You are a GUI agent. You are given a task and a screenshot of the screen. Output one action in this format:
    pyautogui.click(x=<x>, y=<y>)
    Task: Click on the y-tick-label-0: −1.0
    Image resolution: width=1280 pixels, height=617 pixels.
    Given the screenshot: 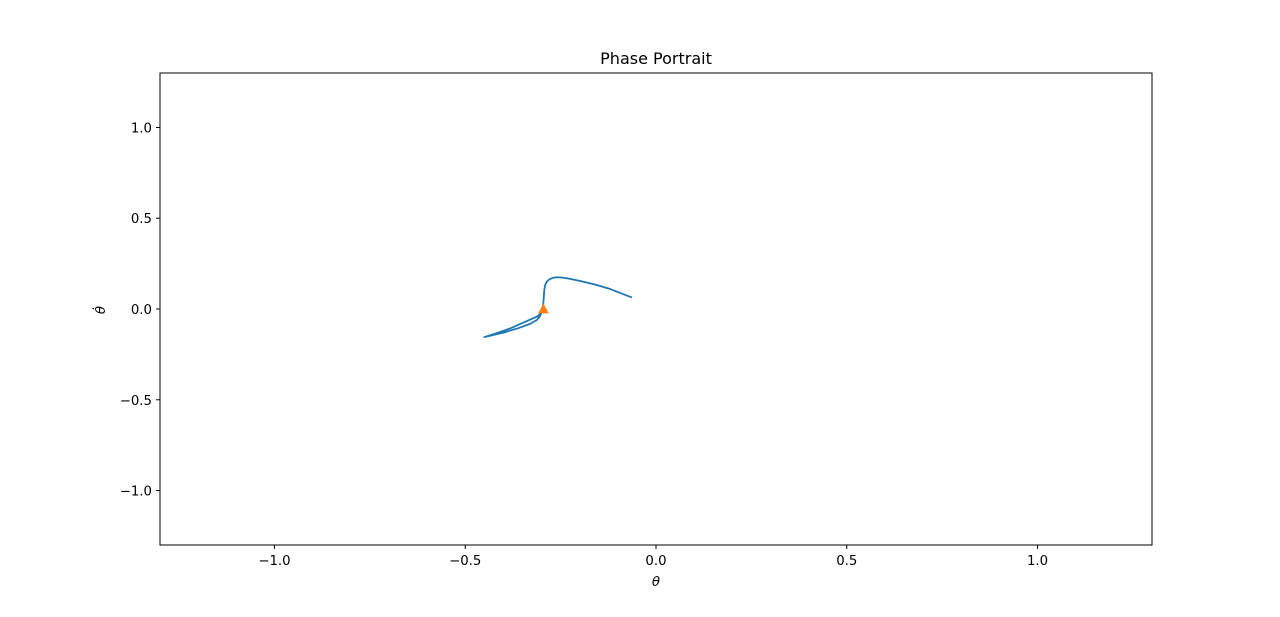 What is the action you would take?
    pyautogui.click(x=136, y=492)
    